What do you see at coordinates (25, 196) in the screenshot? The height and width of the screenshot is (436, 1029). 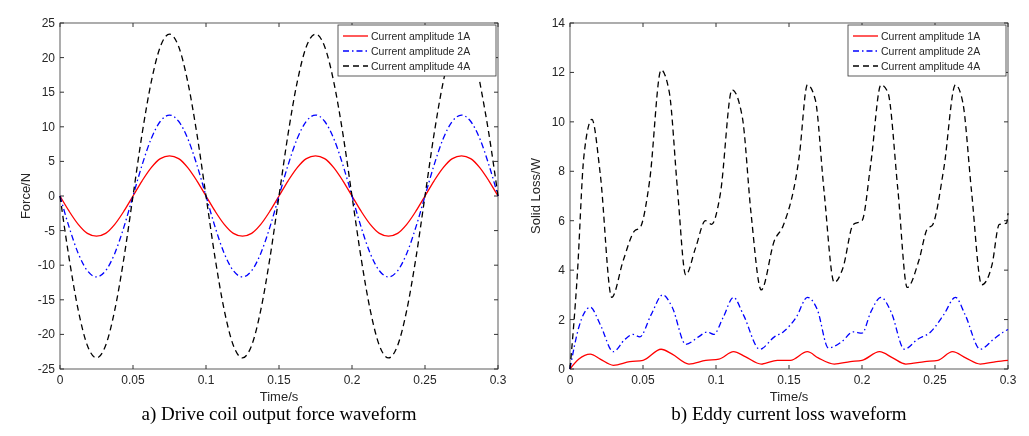 I see `y-axis-title: Force/N` at bounding box center [25, 196].